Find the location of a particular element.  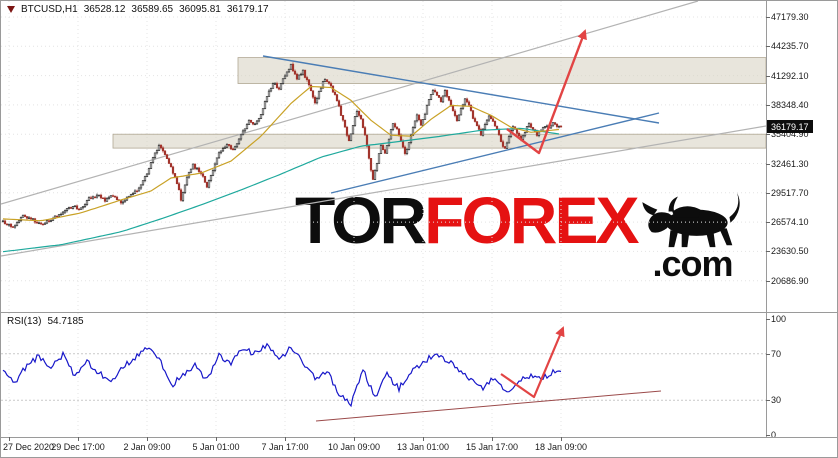

price-axis-label: 32461.30 is located at coordinates (790, 163).